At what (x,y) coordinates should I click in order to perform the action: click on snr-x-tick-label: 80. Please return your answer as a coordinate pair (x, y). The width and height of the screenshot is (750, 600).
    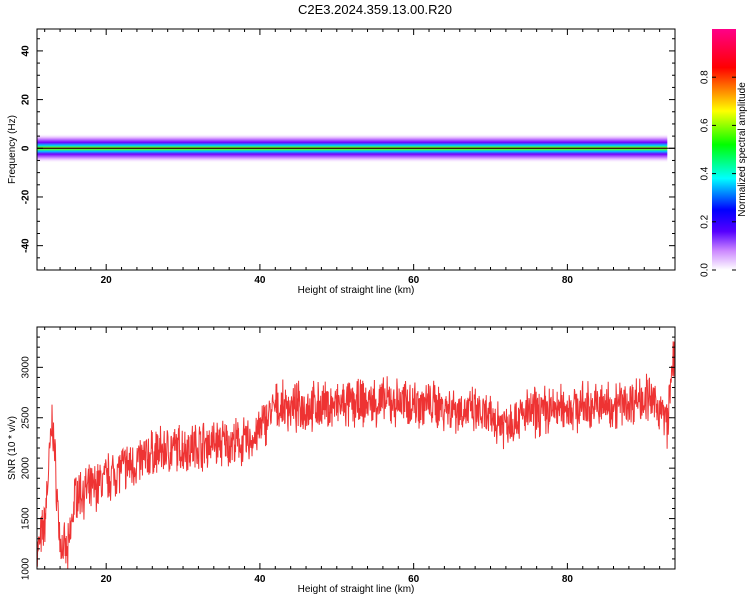
    Looking at the image, I should click on (568, 579).